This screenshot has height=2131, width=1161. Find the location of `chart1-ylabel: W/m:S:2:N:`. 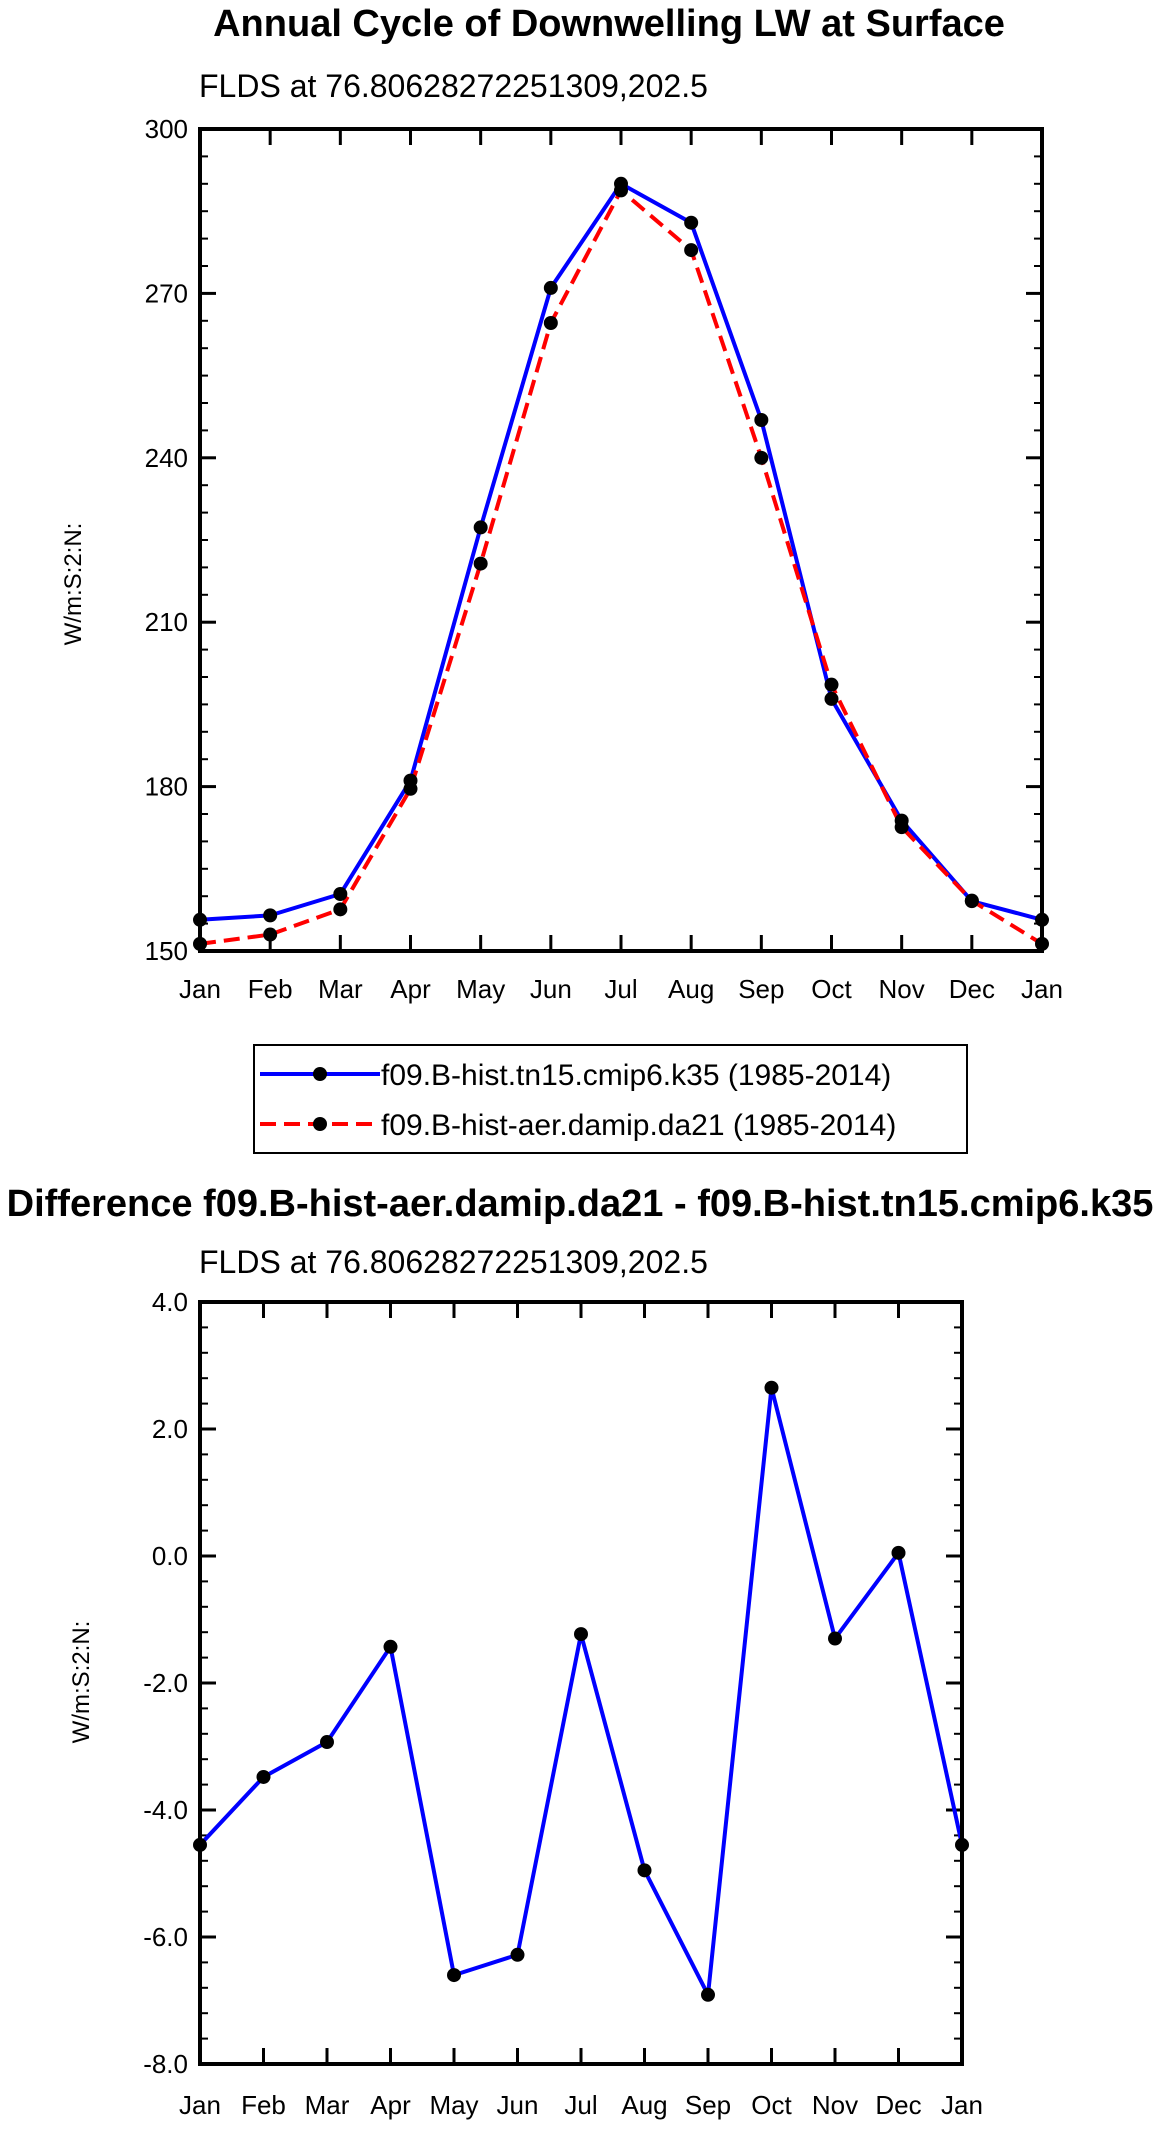

chart1-ylabel: W/m:S:2:N: is located at coordinates (73, 584).